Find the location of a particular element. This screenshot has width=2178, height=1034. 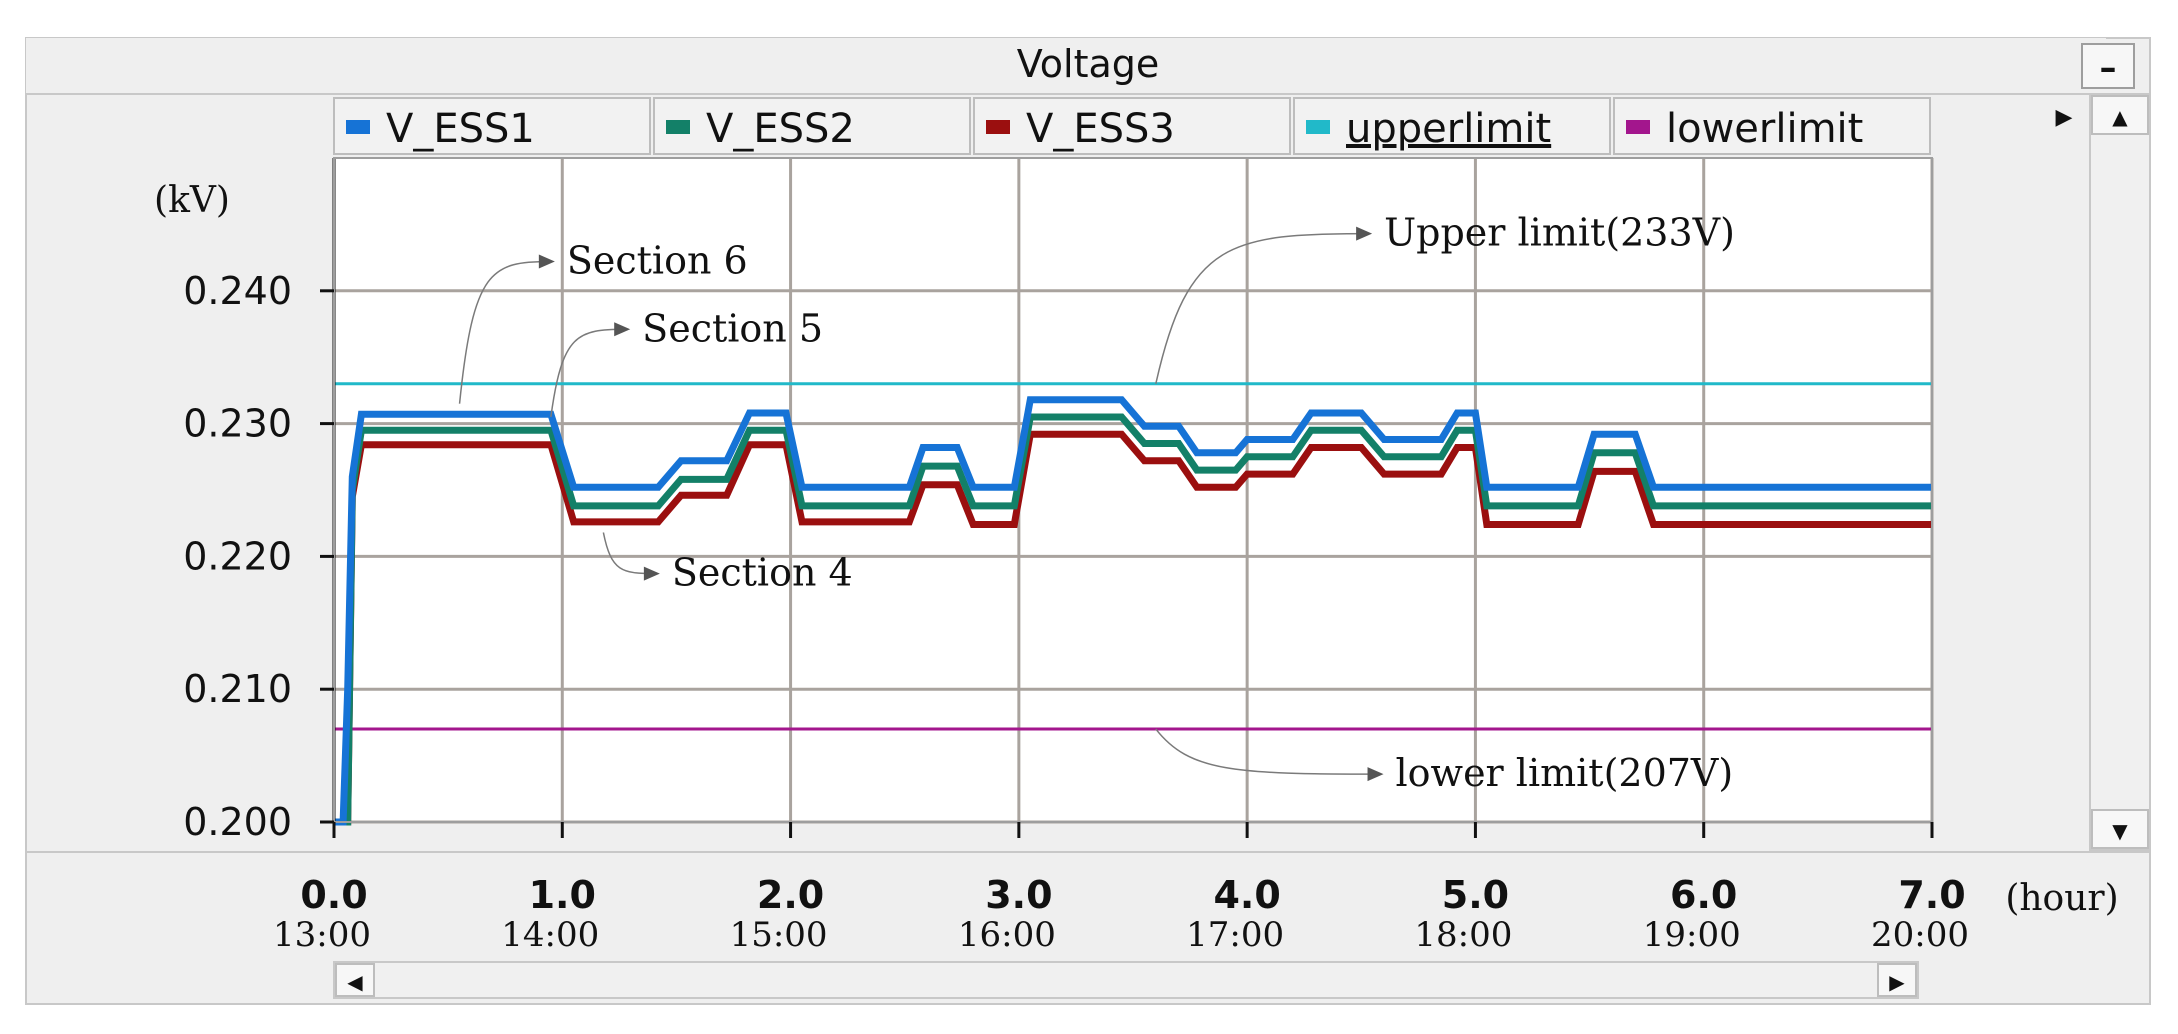

x-tick-label-5: 5.0 is located at coordinates (1475, 895).